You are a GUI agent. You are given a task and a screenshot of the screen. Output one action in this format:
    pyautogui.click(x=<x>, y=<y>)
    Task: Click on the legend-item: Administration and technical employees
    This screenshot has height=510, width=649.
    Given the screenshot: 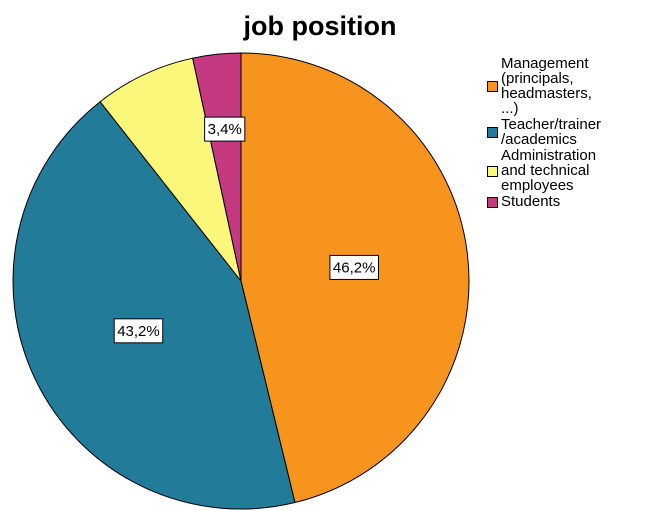 What is the action you would take?
    pyautogui.click(x=547, y=170)
    